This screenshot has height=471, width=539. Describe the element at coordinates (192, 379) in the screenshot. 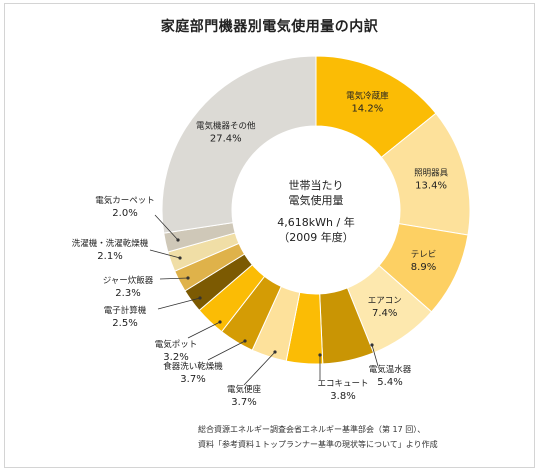

I see `slice-value-食器洗い乾燥機: 3.7%` at that location.